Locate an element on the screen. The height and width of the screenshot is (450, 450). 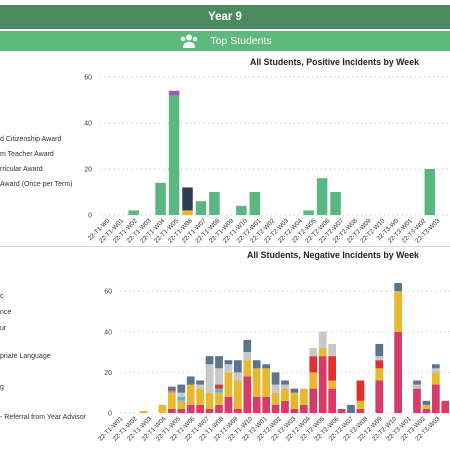
group-icon is located at coordinates (189, 41).